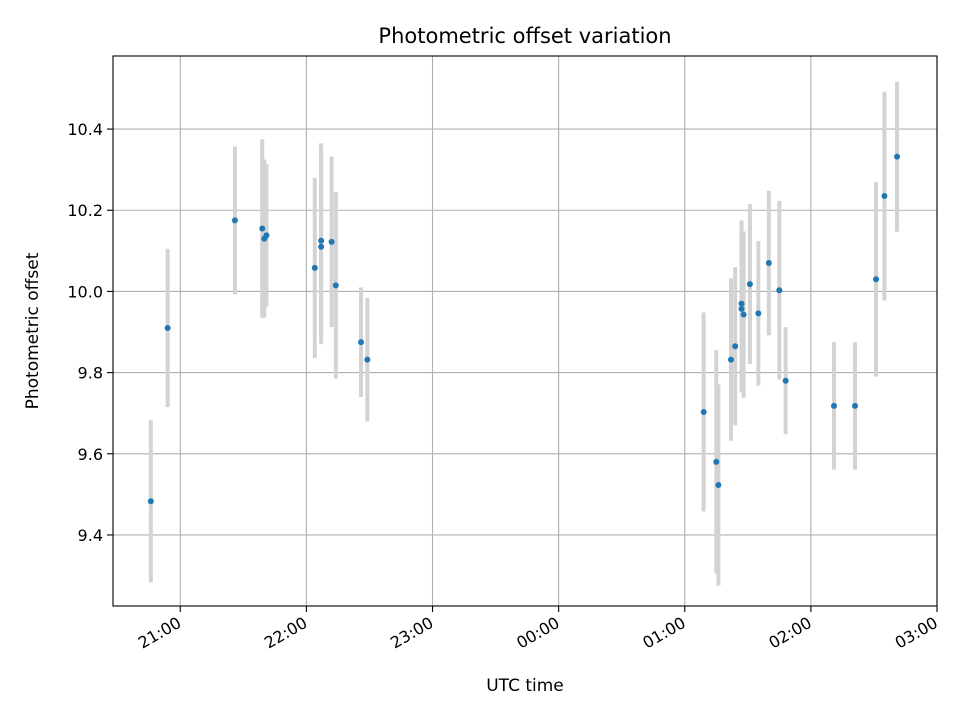  What do you see at coordinates (90, 332) in the screenshot?
I see `y-axis-ticks: 9.4 9.6 9.8 10.0 10.2 10.4` at bounding box center [90, 332].